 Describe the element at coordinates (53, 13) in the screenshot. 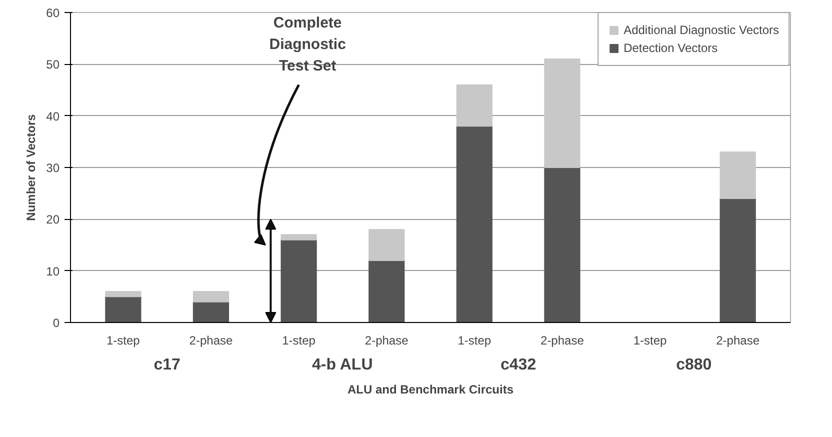

I see `y-tick-label: 60` at that location.